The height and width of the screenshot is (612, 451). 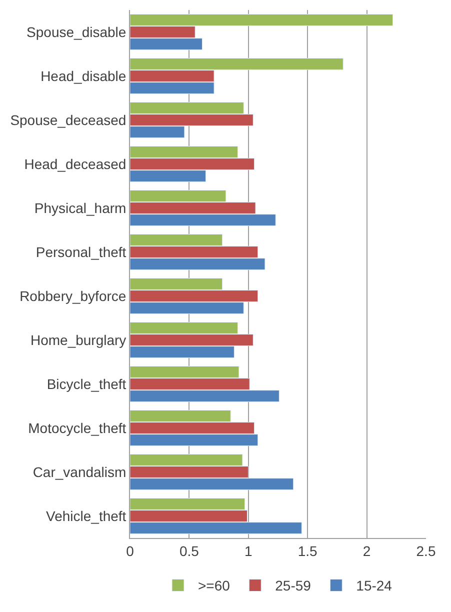 What do you see at coordinates (80, 208) in the screenshot?
I see `y-tick-label: Physical_harm` at bounding box center [80, 208].